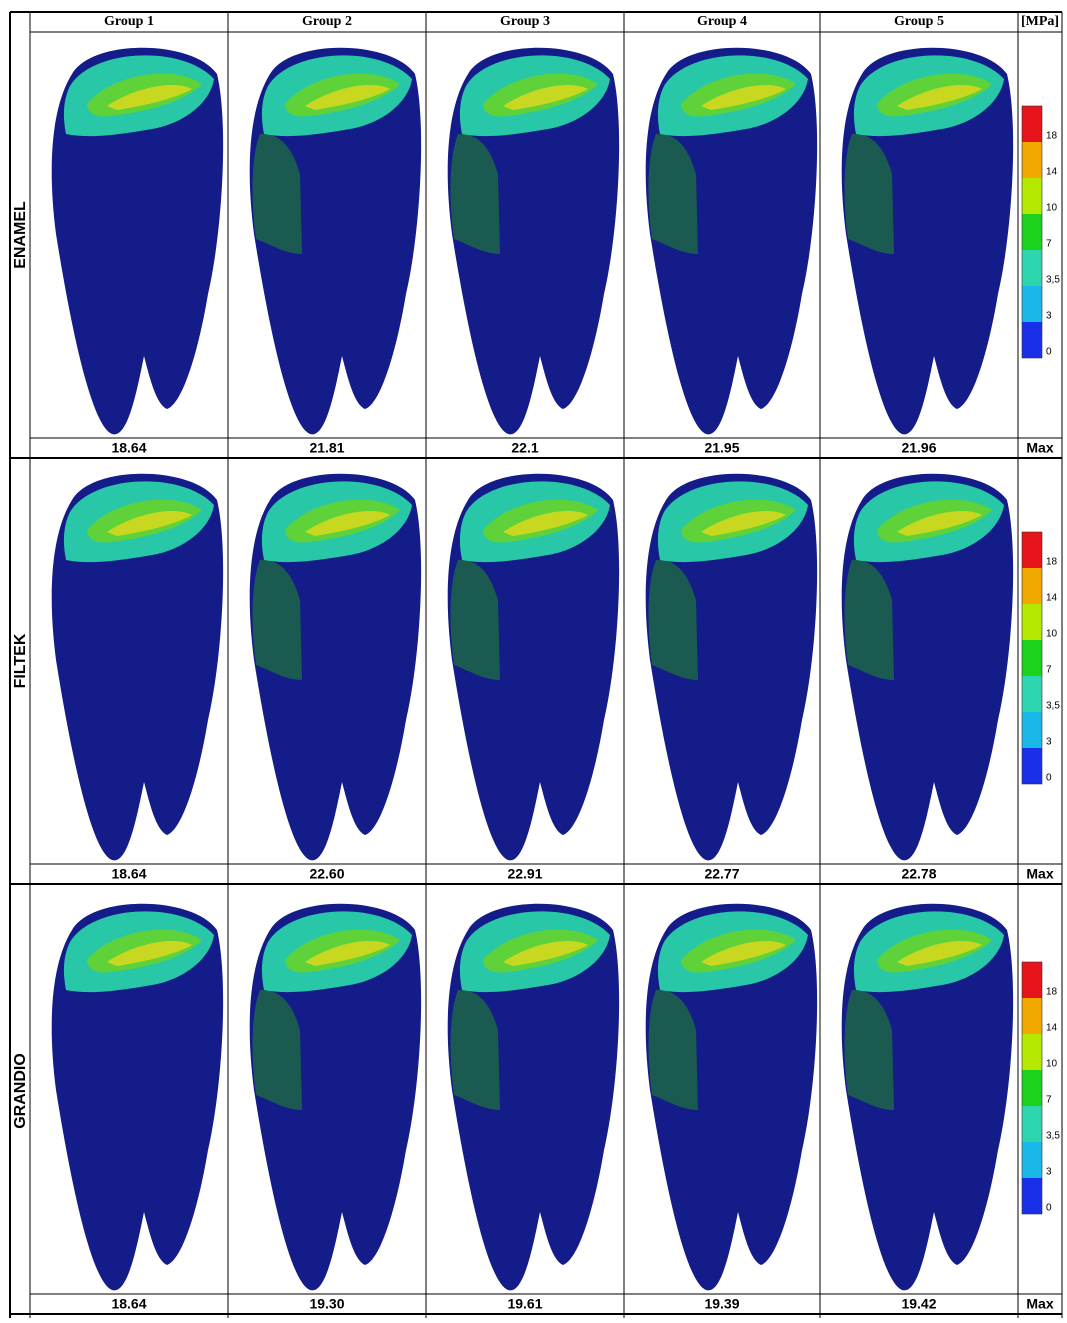 The height and width of the screenshot is (1323, 1067). Describe the element at coordinates (326, 1304) in the screenshot. I see `max-value: 19.30` at that location.